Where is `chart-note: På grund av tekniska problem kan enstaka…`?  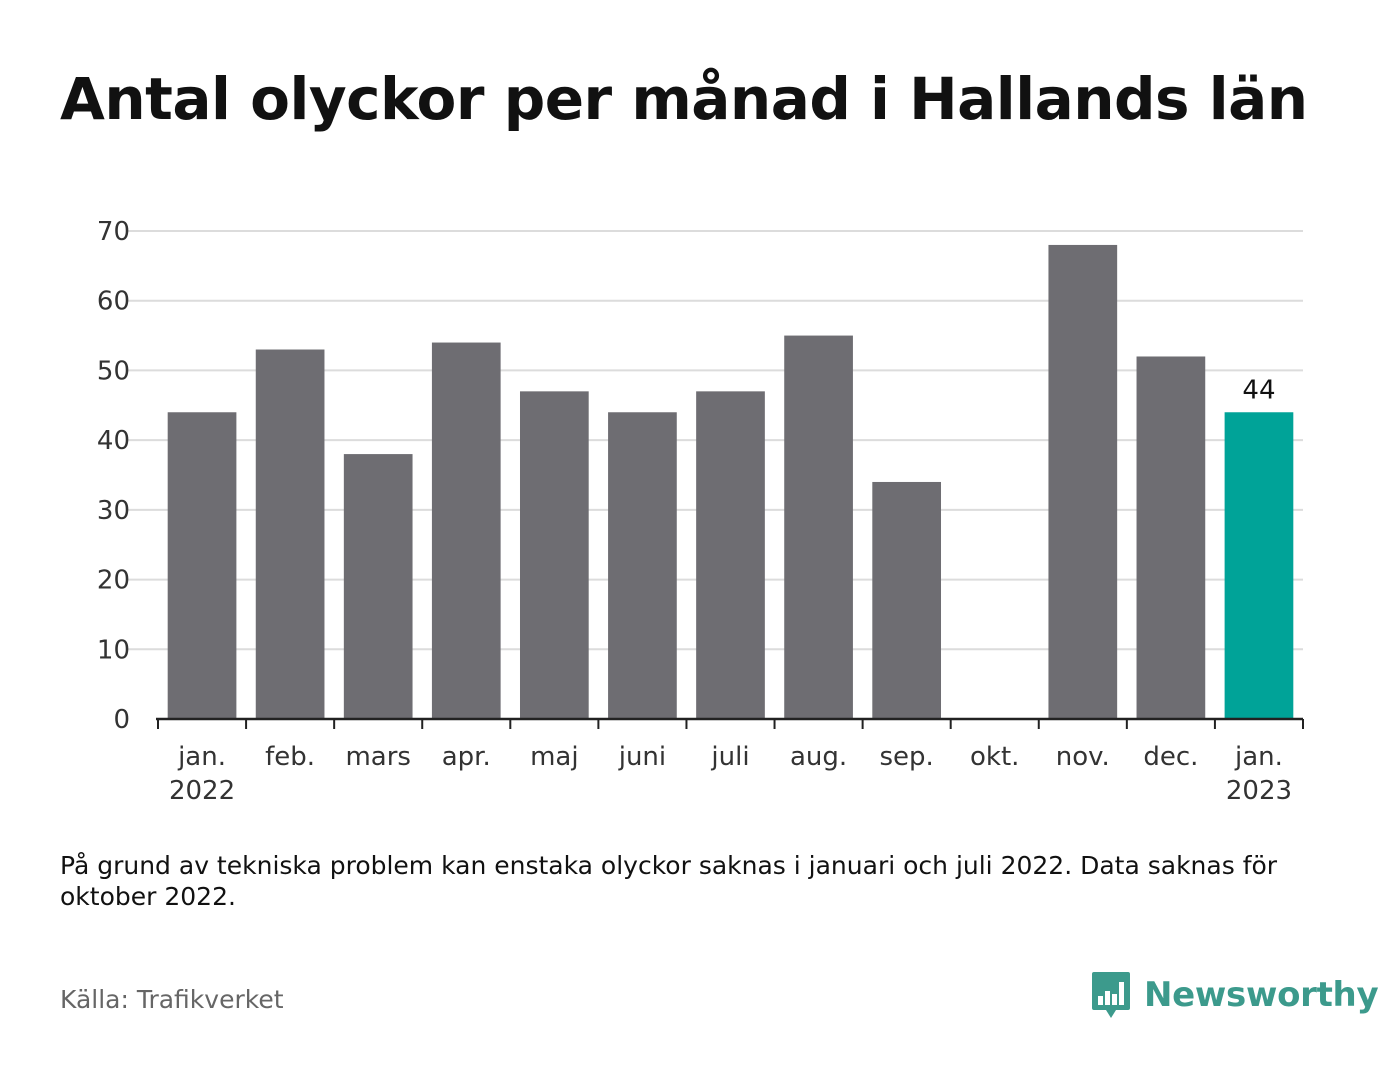
chart-note: På grund av tekniska problem kan enstaka… is located at coordinates (669, 881).